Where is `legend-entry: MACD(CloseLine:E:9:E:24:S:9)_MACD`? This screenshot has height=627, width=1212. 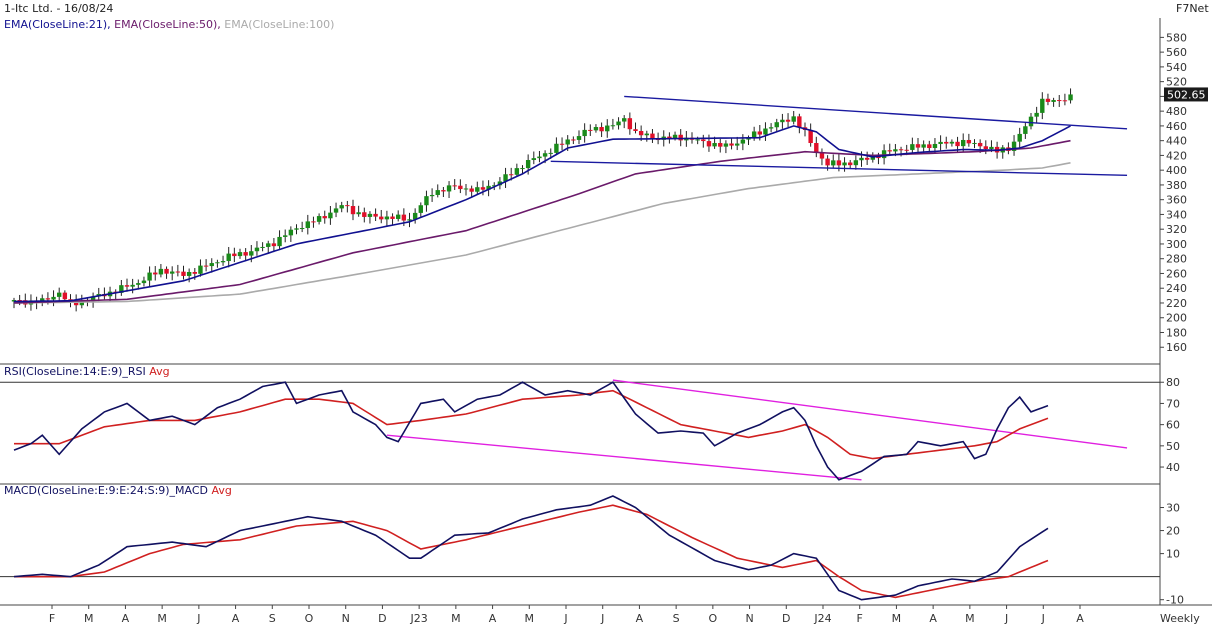 legend-entry: MACD(CloseLine:E:9:E:24:S:9)_MACD is located at coordinates (106, 490).